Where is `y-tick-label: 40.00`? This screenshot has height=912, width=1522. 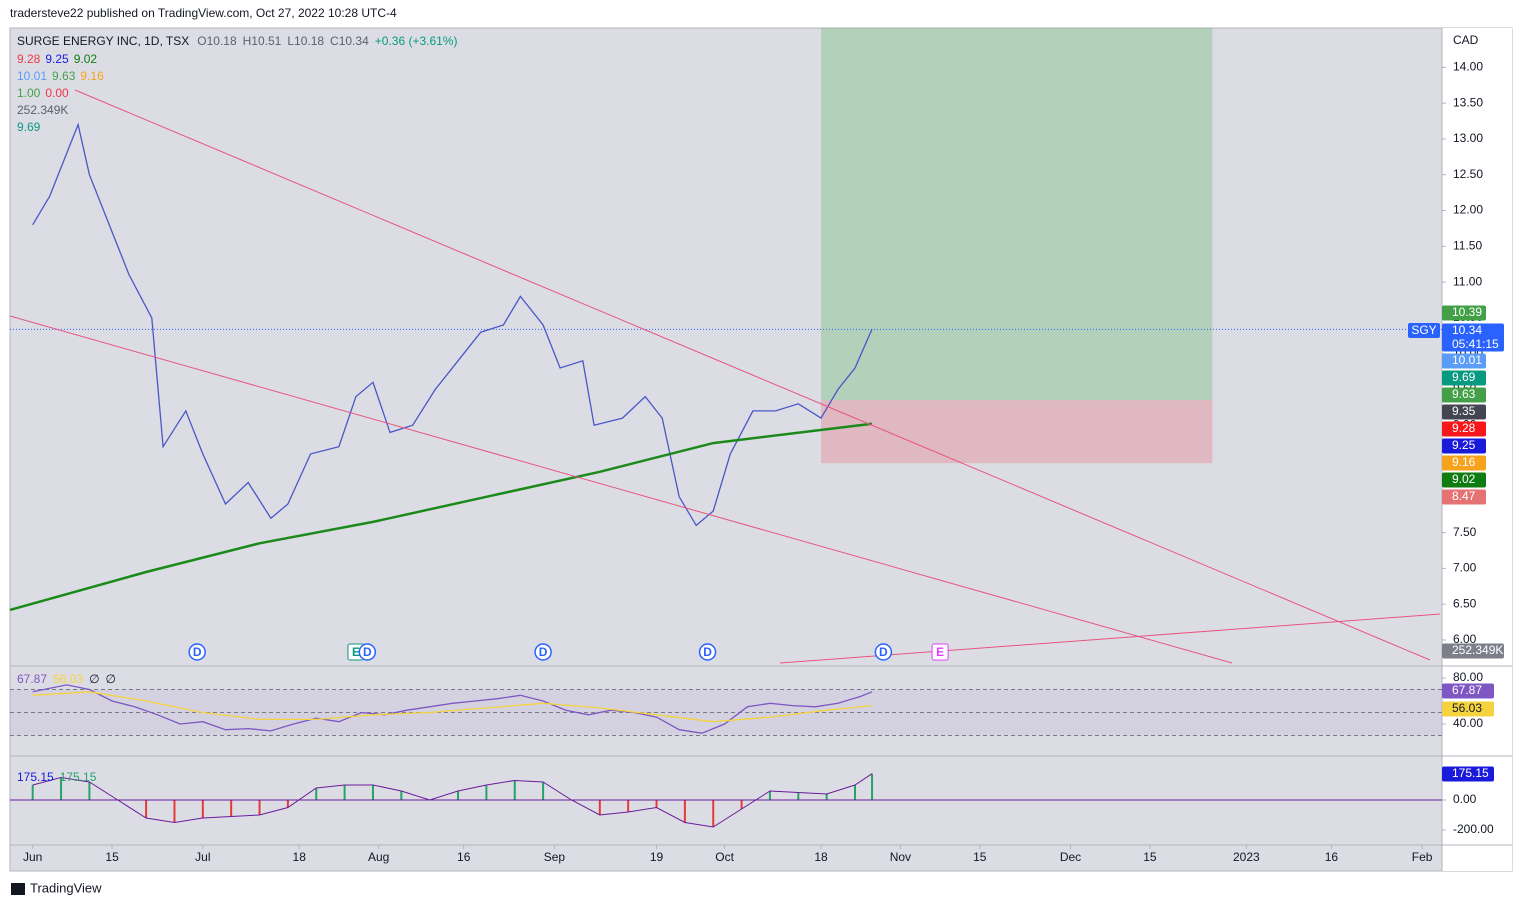
y-tick-label: 40.00 is located at coordinates (1468, 723).